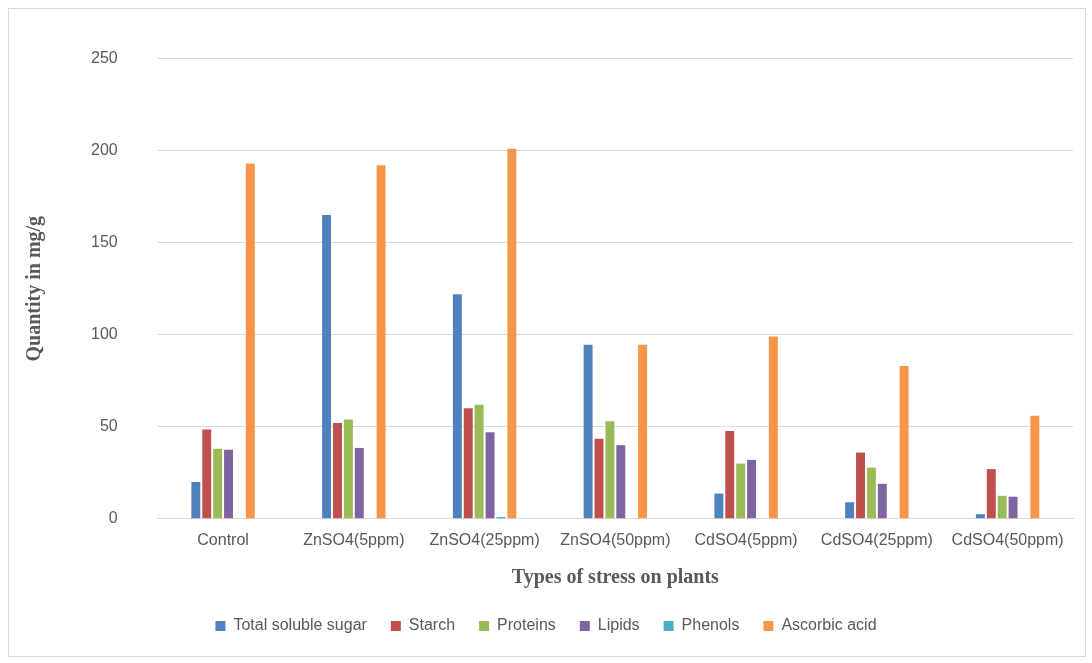  I want to click on x-tick-label: ZnSO4(5ppm), so click(354, 539).